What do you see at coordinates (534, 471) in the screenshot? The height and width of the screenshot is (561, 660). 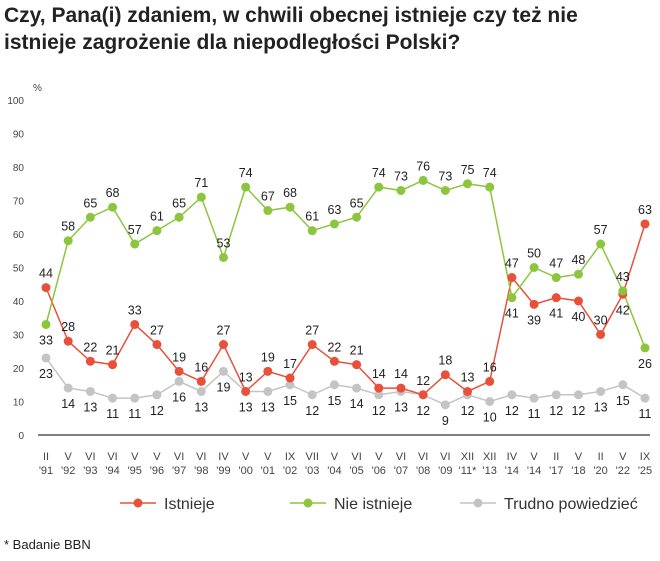 I see `x-tick-label: '14` at bounding box center [534, 471].